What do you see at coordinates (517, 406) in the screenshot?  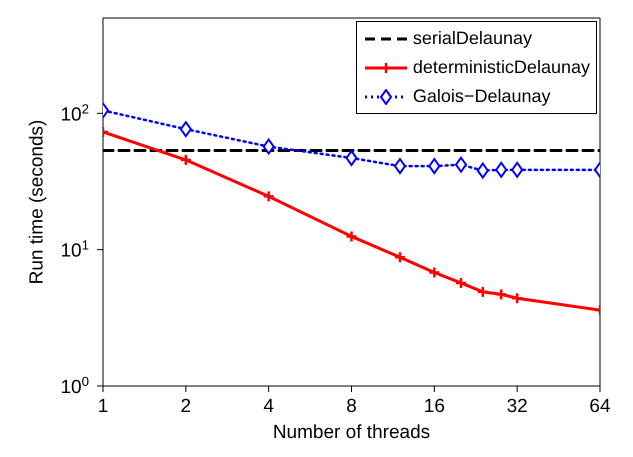 I see `x-tick-label: 32` at bounding box center [517, 406].